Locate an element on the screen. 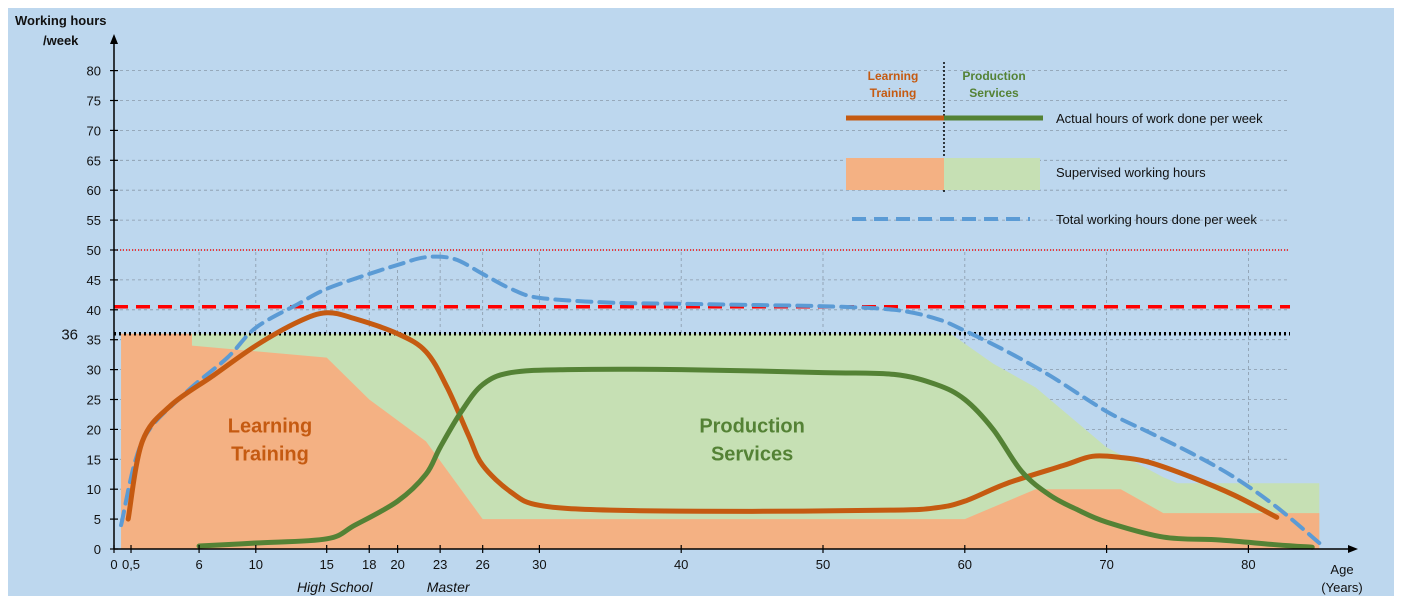 Image resolution: width=1402 pixels, height=605 pixels. y-tick-label: 15 is located at coordinates (94, 459).